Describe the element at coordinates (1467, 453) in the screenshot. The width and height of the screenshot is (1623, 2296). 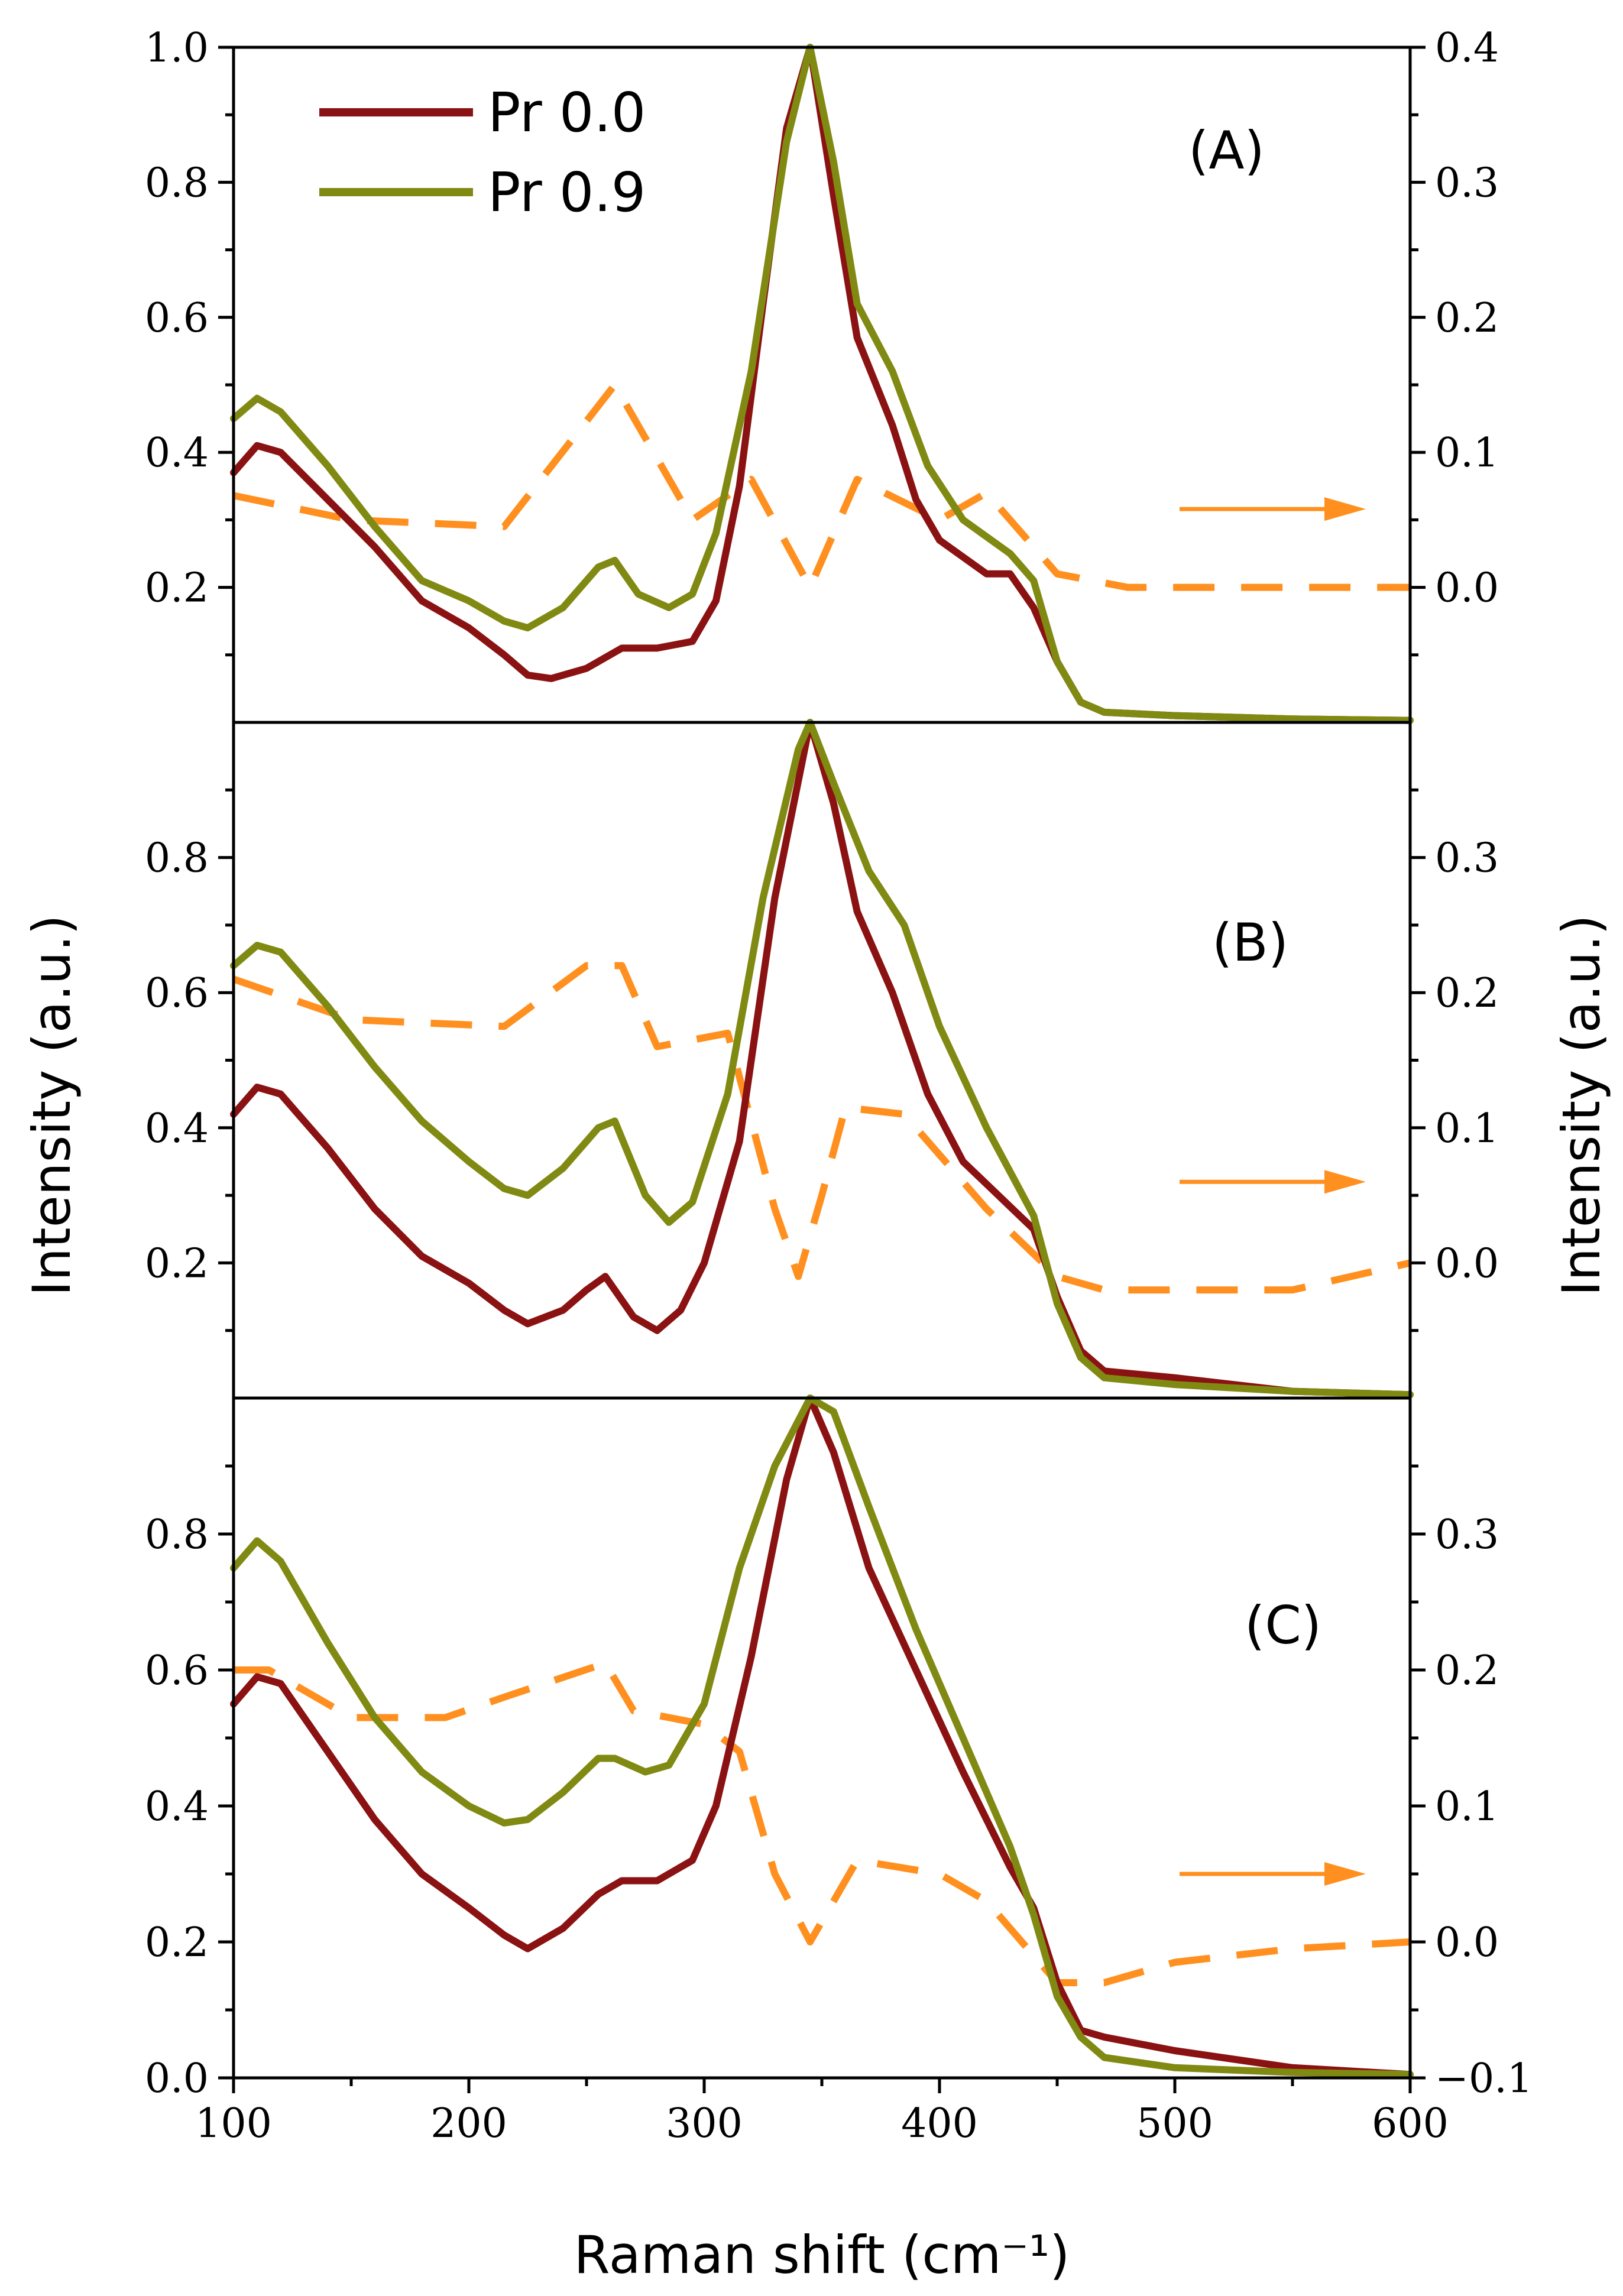
I see `right-tick-label-a: 0.1` at that location.